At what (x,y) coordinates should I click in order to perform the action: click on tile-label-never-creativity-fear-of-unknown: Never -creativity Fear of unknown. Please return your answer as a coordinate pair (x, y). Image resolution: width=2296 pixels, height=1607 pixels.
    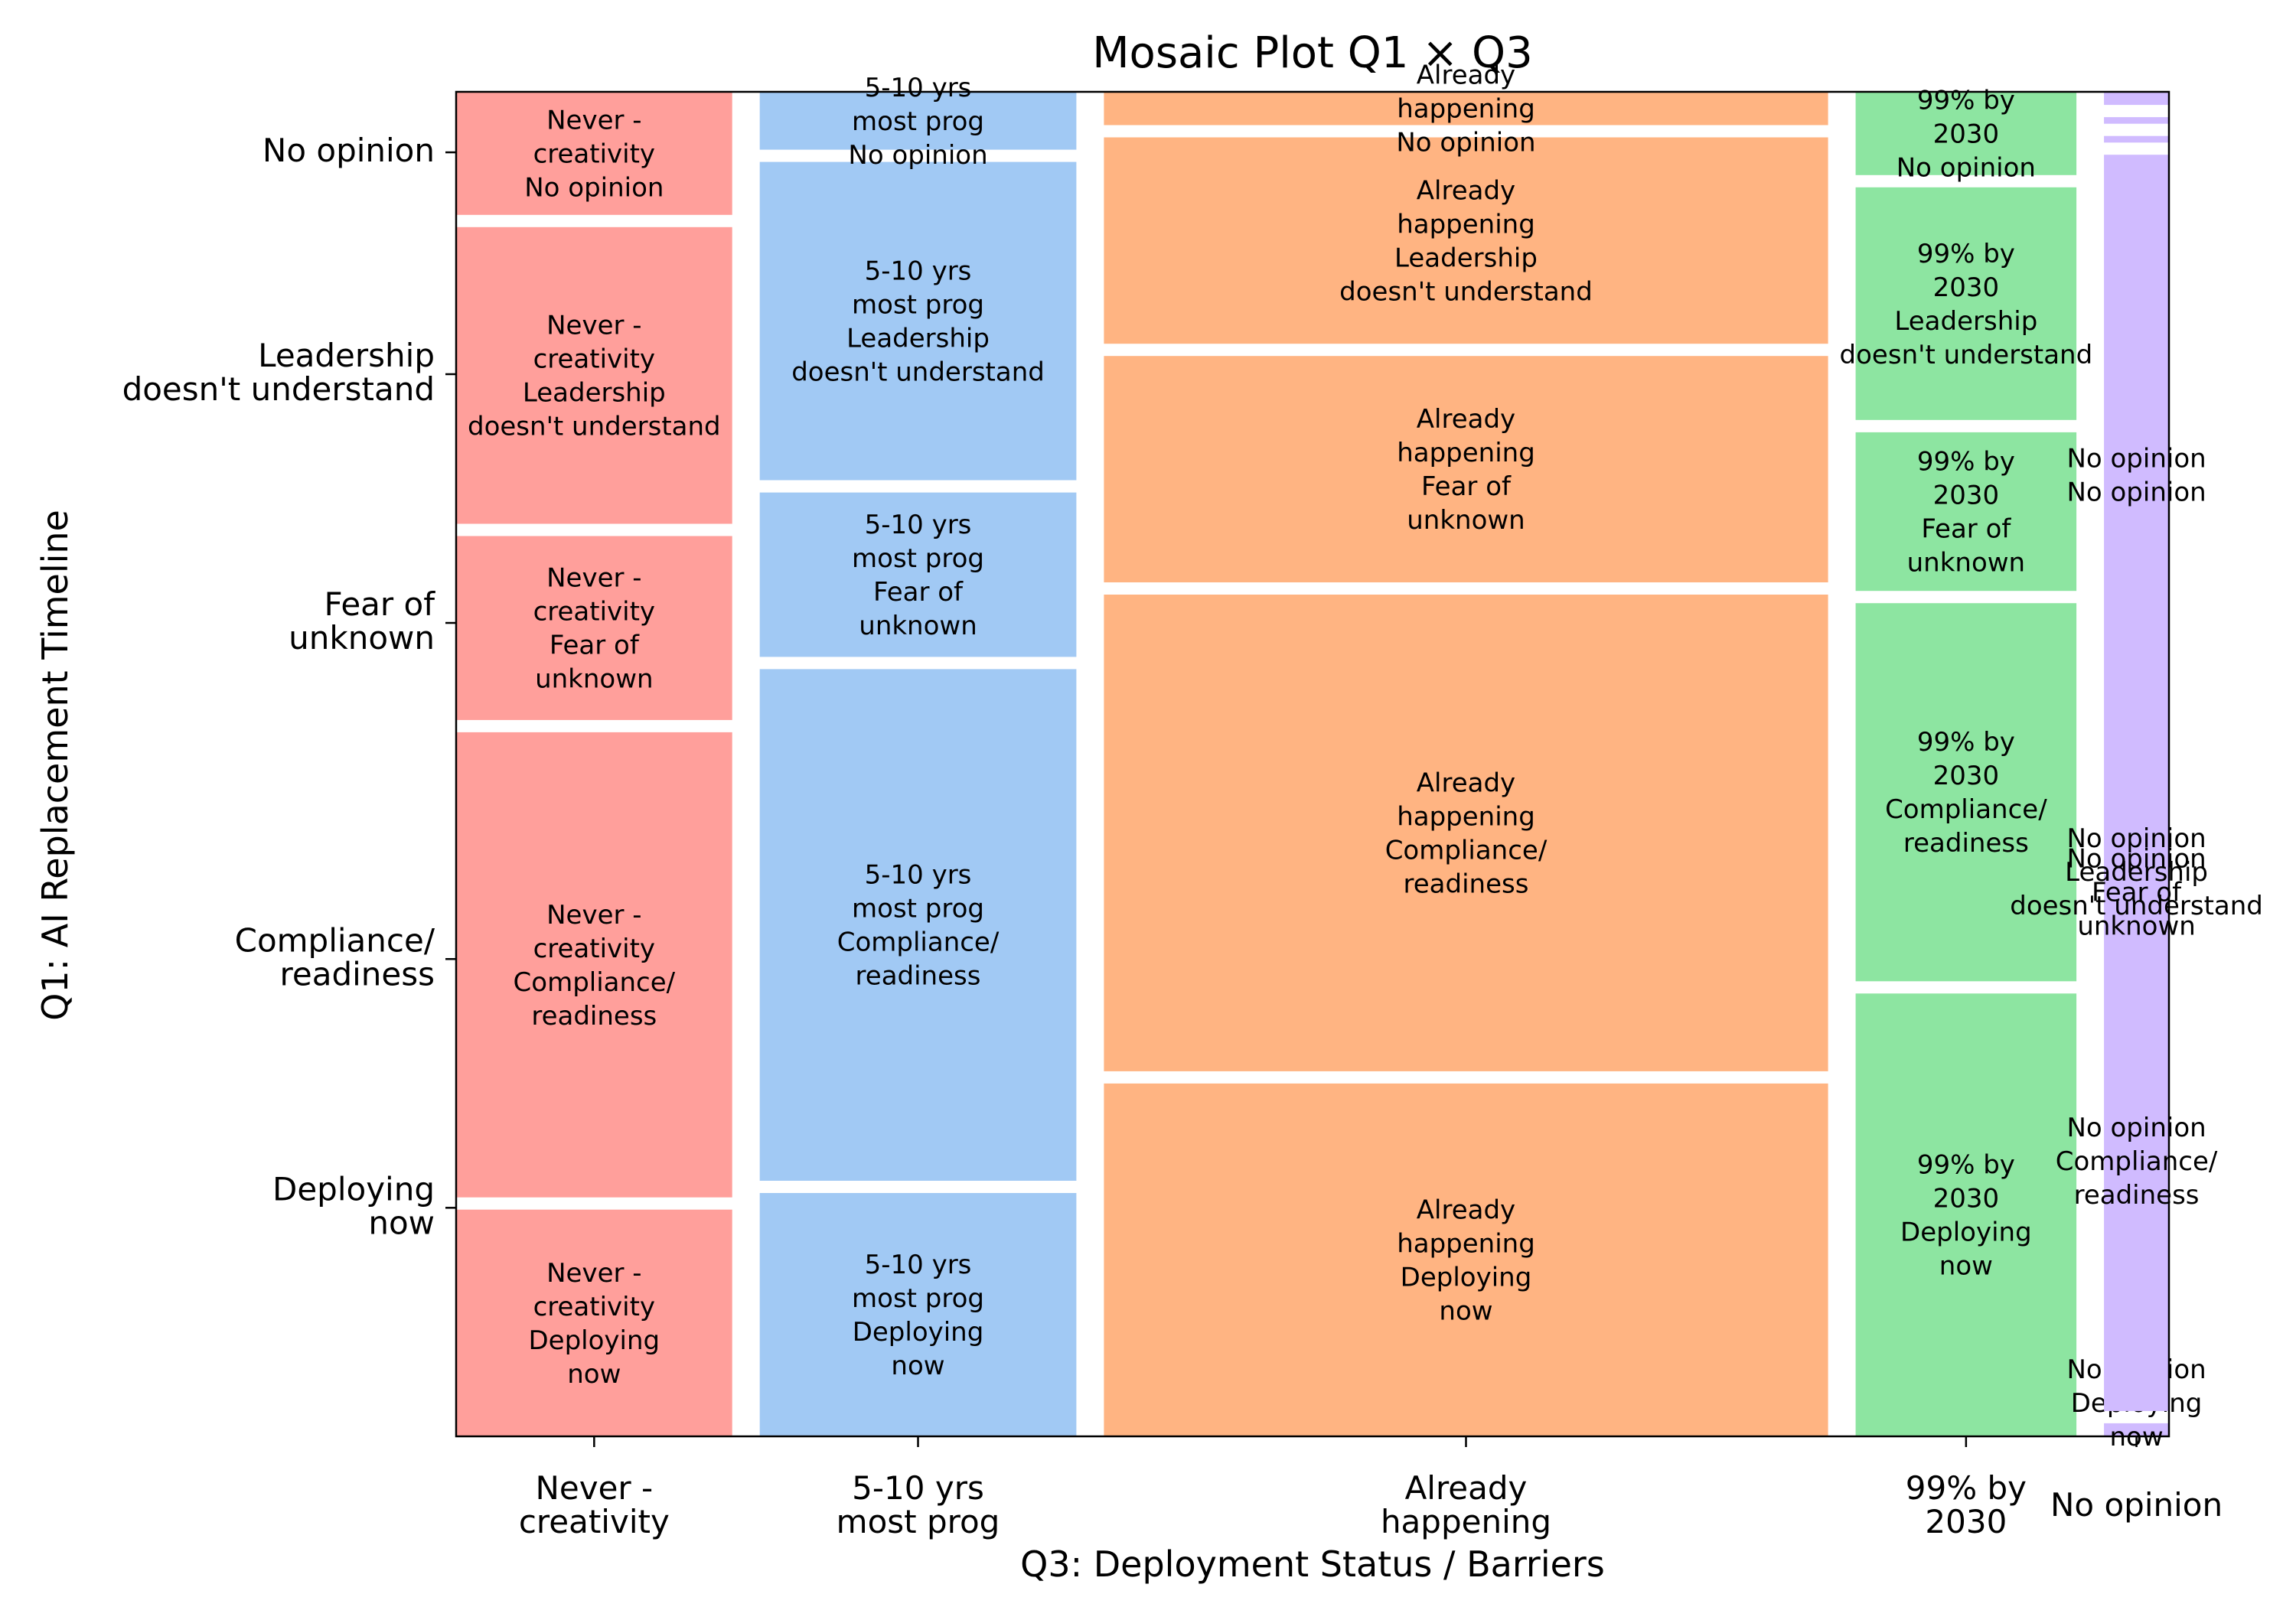
    Looking at the image, I should click on (594, 629).